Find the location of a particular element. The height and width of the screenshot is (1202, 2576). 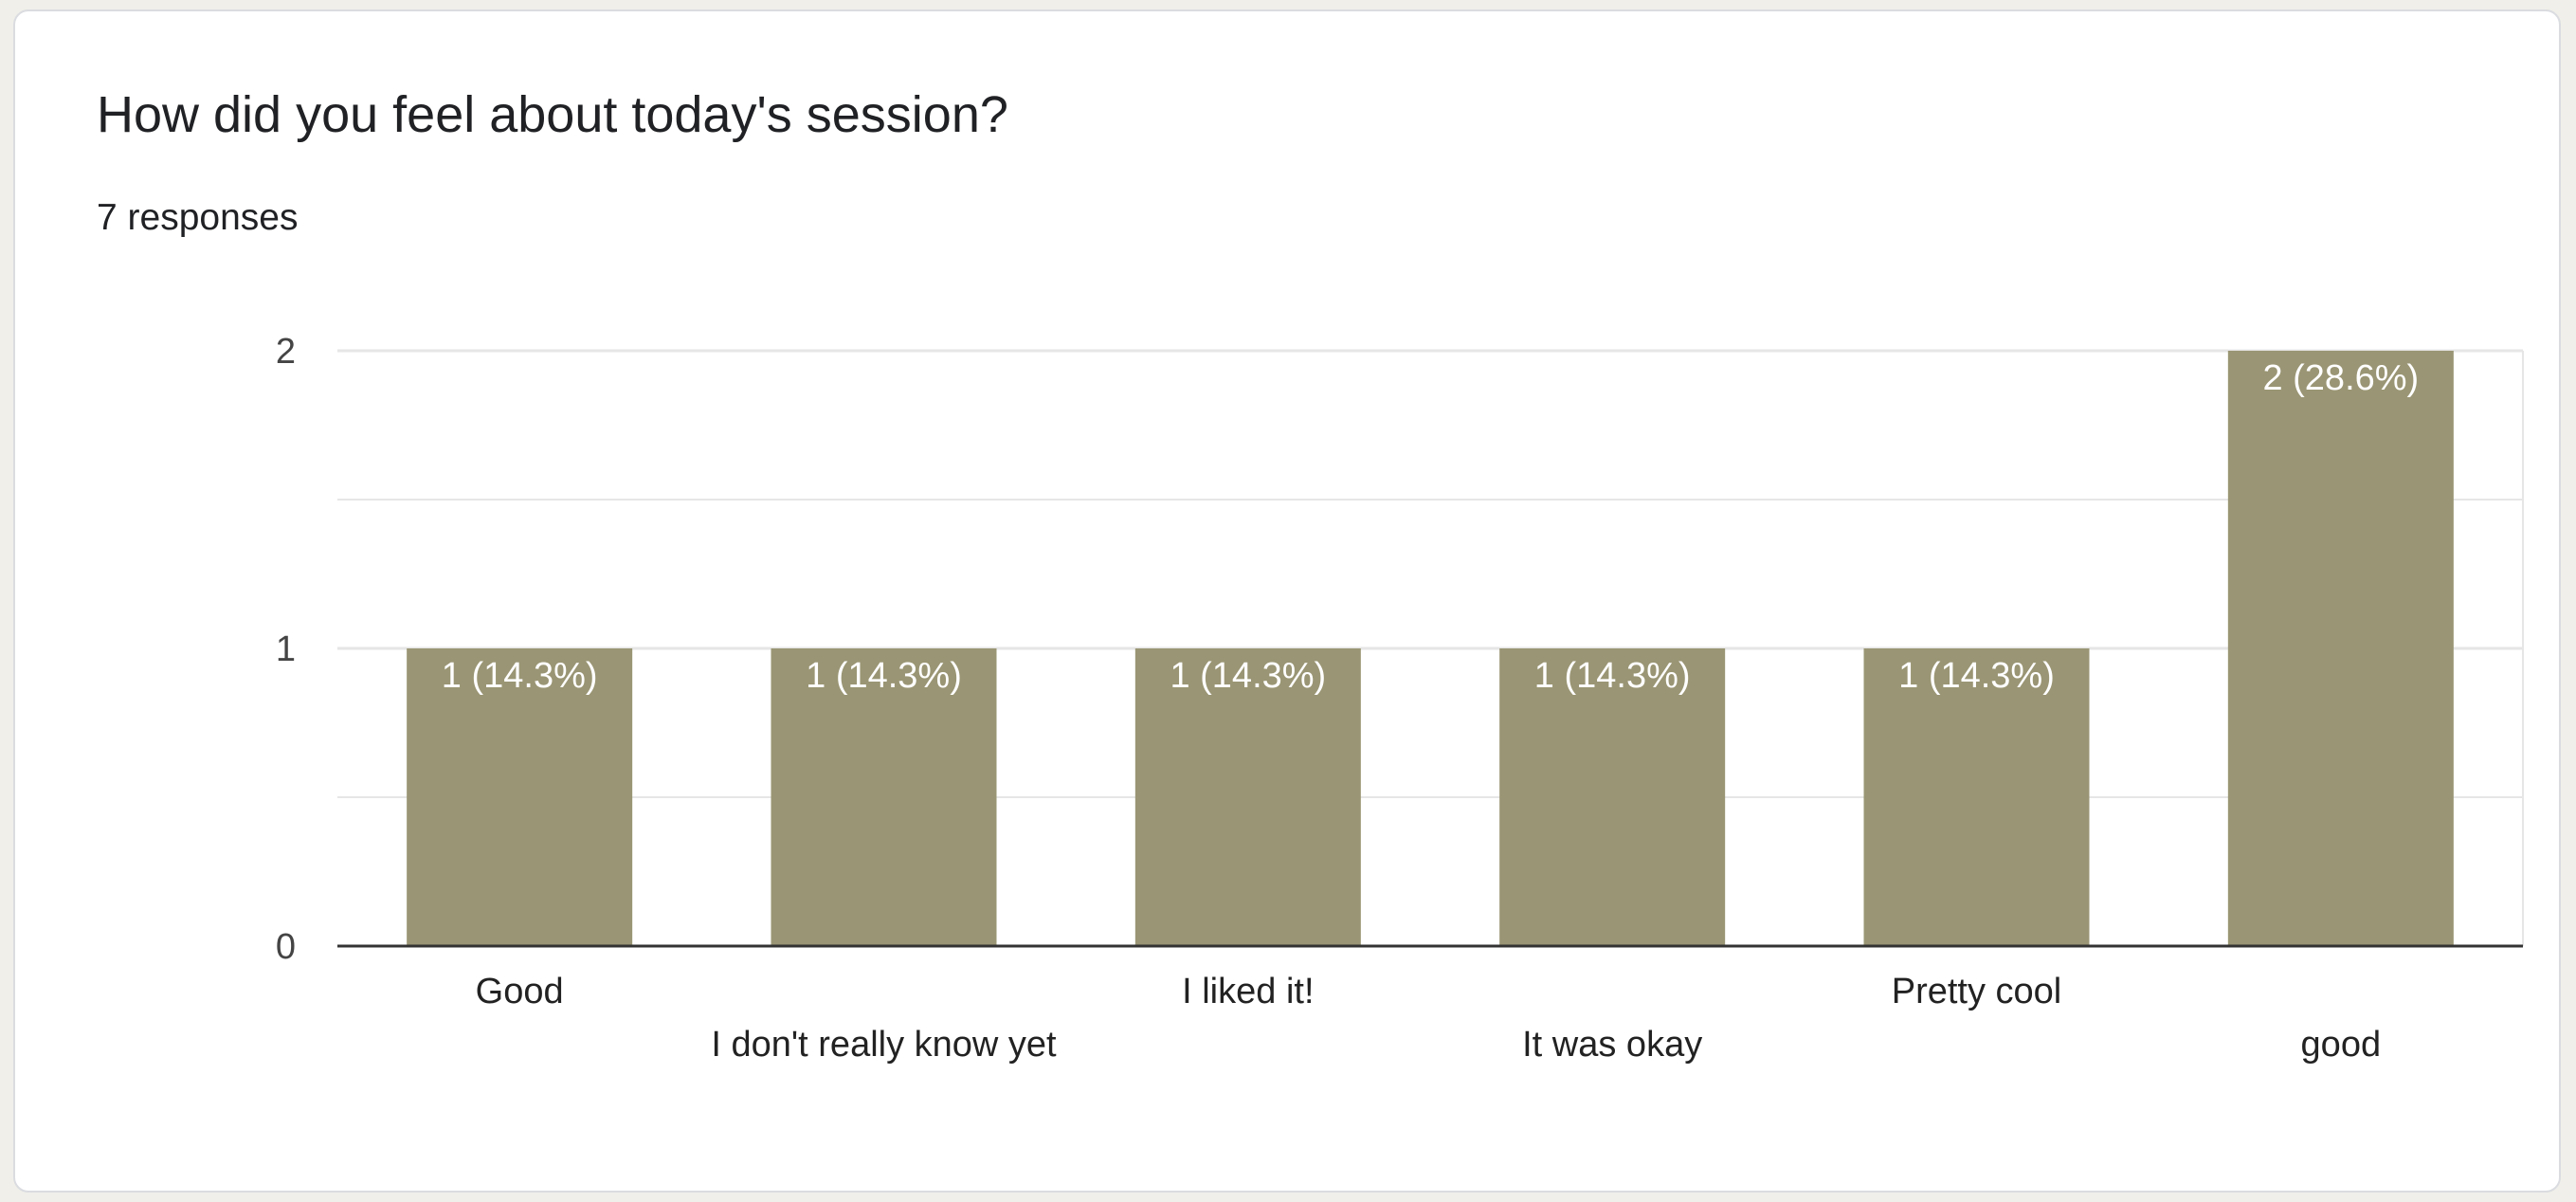

bar-data-label: 2 (28.6%) is located at coordinates (2340, 378).